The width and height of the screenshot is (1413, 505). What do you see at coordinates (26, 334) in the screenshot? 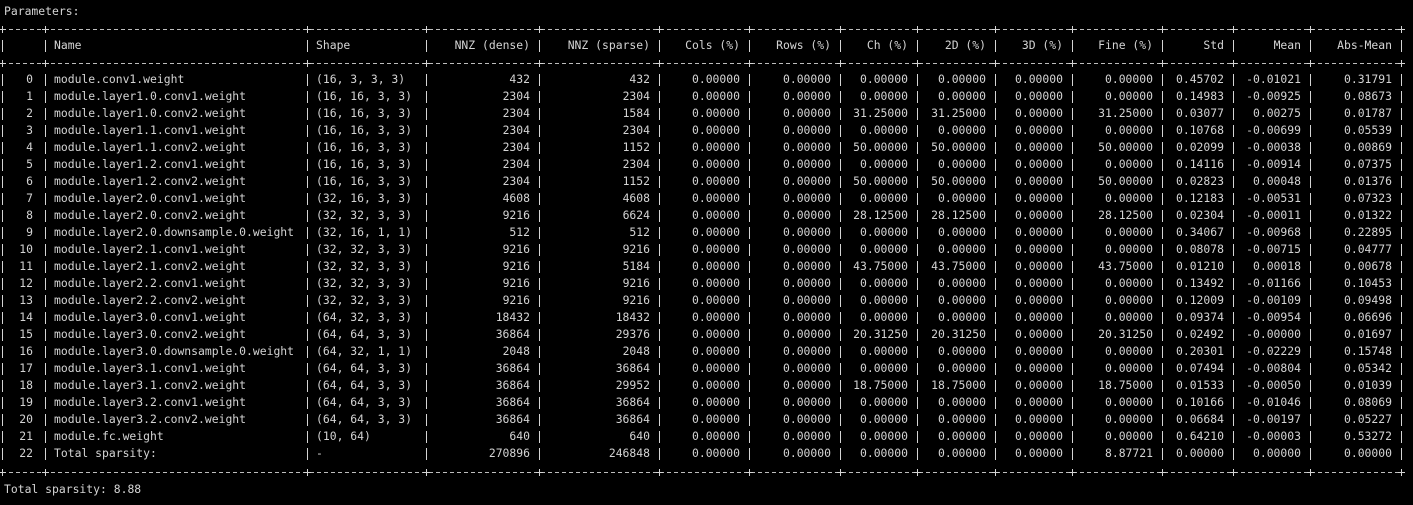
I see `row-index: 15` at bounding box center [26, 334].